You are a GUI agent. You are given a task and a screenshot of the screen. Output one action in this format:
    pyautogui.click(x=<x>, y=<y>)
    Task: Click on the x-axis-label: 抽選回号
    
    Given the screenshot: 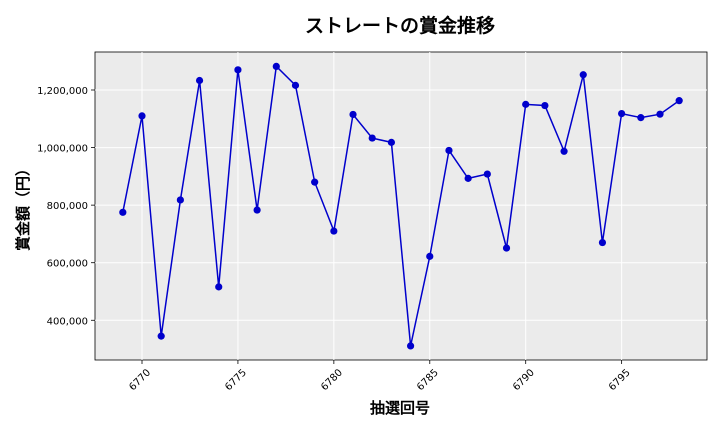 What is the action you would take?
    pyautogui.click(x=400, y=408)
    